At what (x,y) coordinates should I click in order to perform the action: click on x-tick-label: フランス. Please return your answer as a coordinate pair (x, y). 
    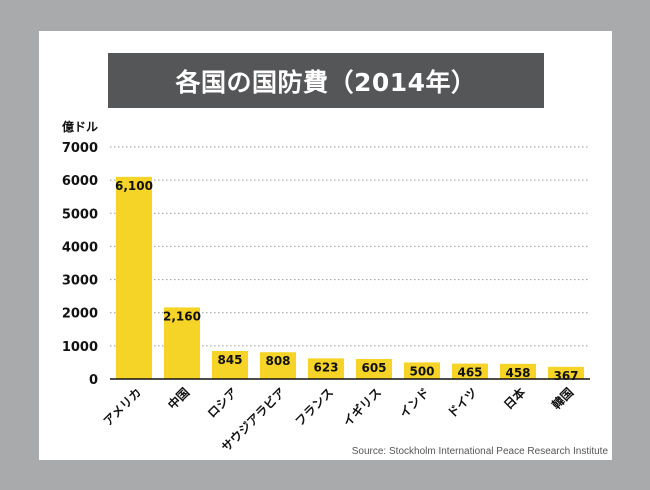
    Looking at the image, I should click on (314, 407).